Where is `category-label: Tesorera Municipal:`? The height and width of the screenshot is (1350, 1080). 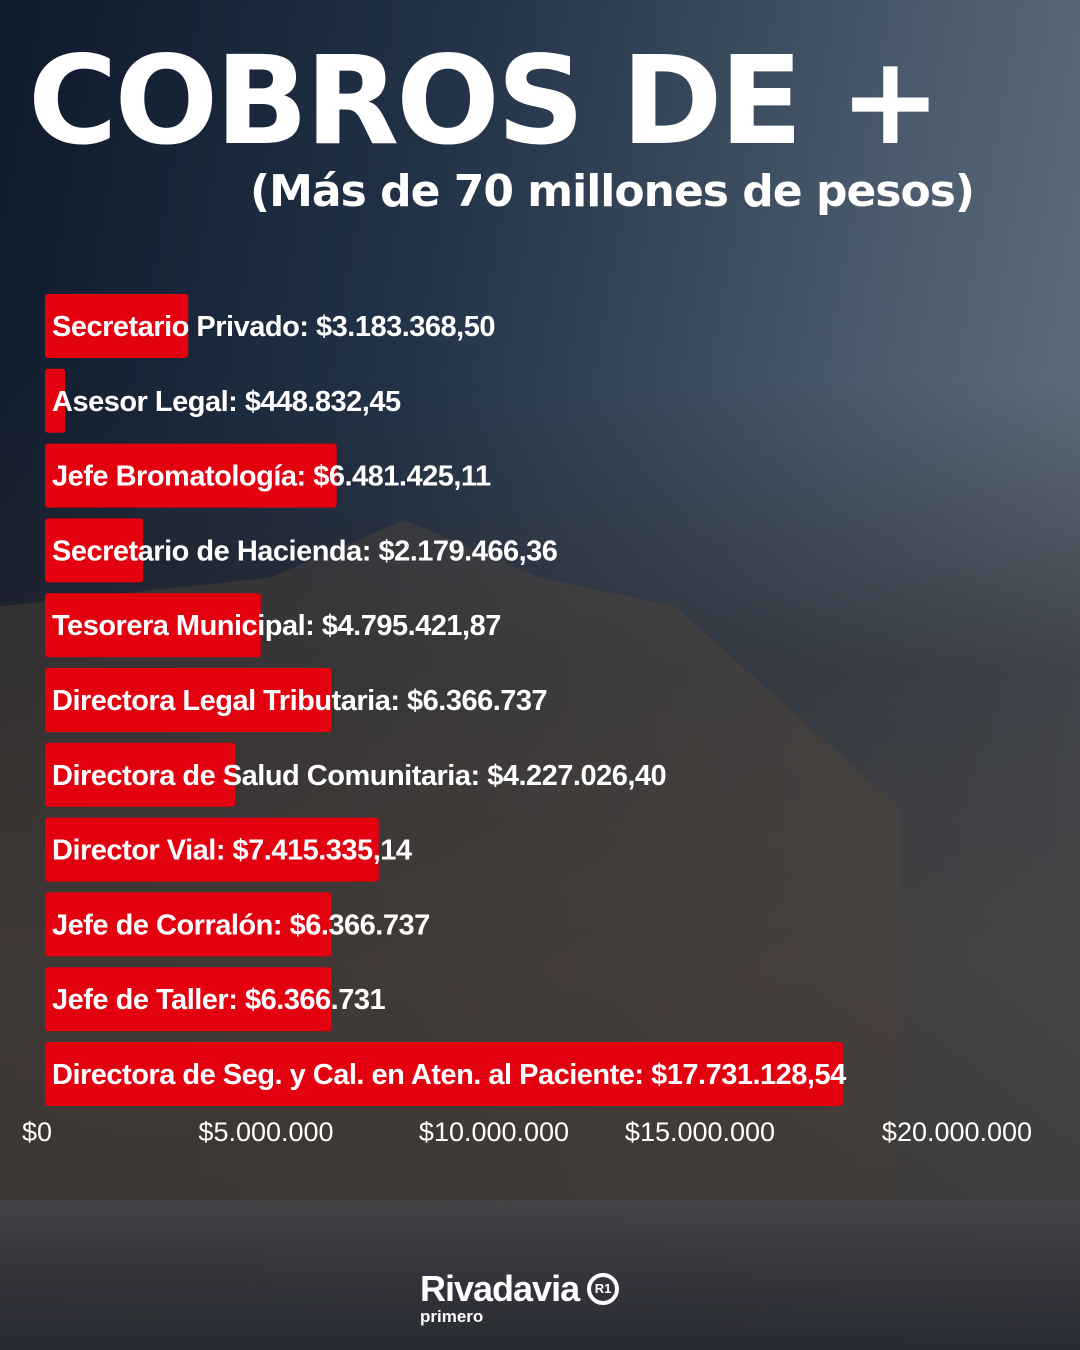 category-label: Tesorera Municipal: is located at coordinates (187, 626).